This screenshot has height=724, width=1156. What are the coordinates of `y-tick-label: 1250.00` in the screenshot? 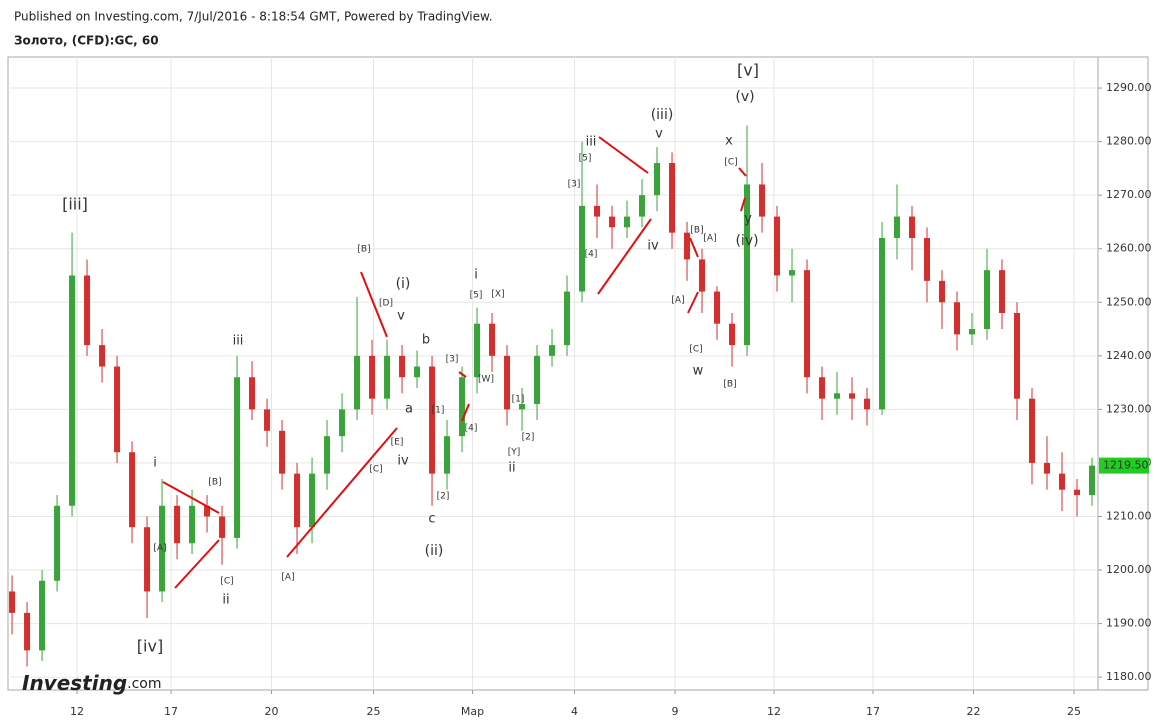 It's located at (1129, 301).